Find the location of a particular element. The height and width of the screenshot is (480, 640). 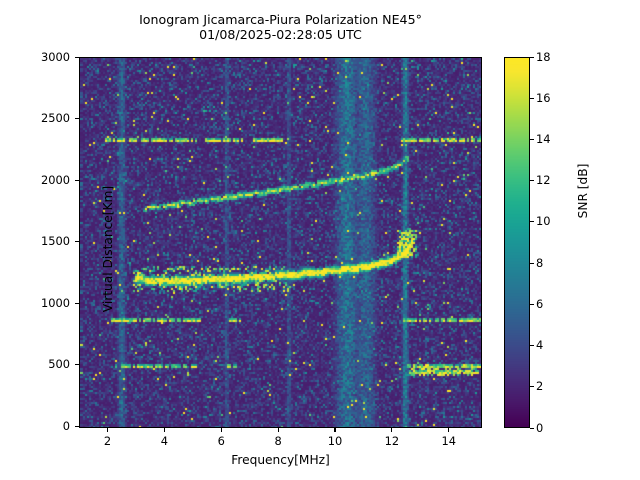

colorbar-tick-label: 6 is located at coordinates (540, 303).